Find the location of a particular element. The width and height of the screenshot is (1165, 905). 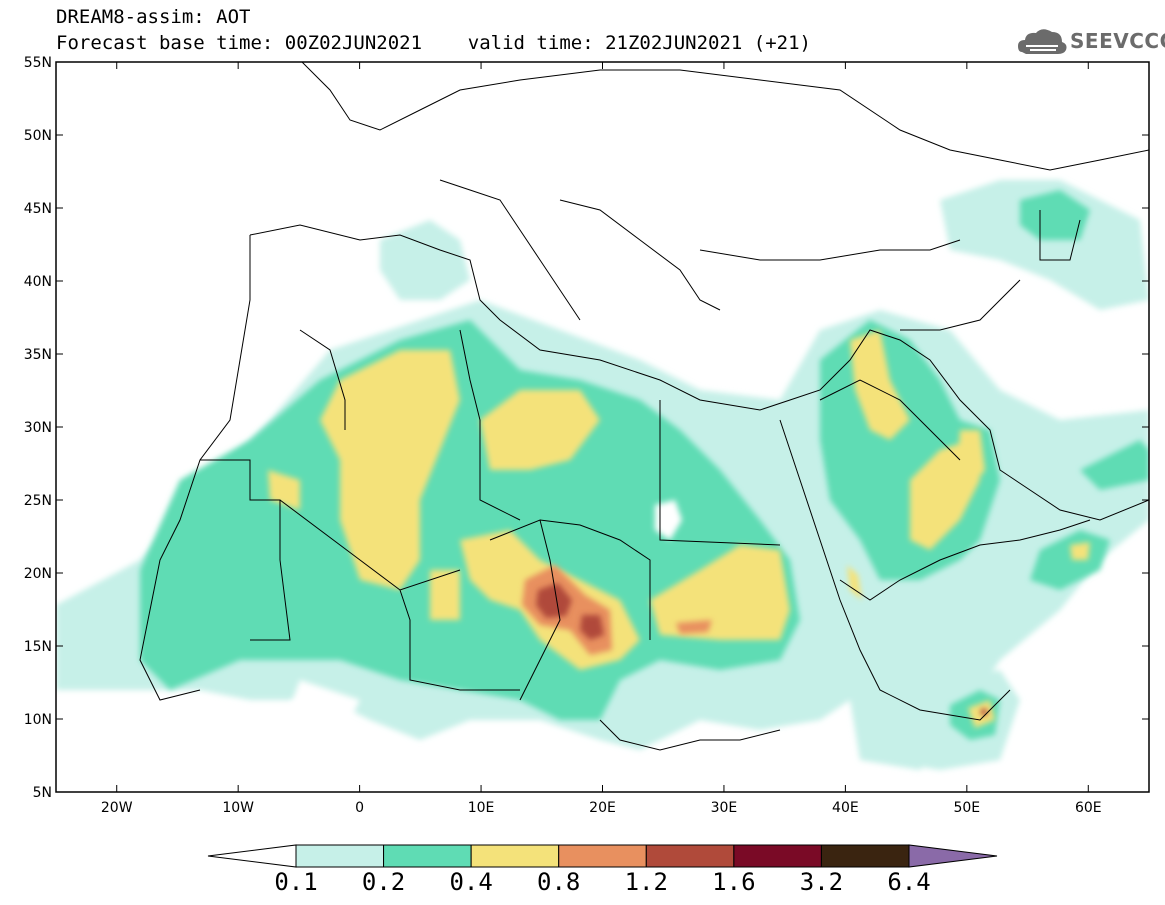

lat-tick-label: 40N is located at coordinates (38, 282).